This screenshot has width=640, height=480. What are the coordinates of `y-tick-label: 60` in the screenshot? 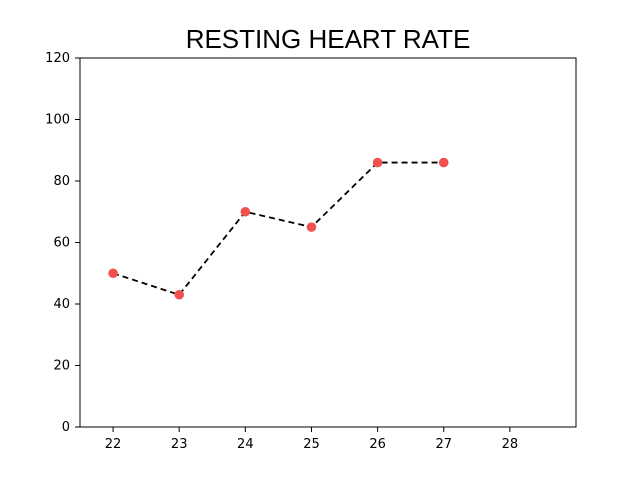 It's located at (61, 243).